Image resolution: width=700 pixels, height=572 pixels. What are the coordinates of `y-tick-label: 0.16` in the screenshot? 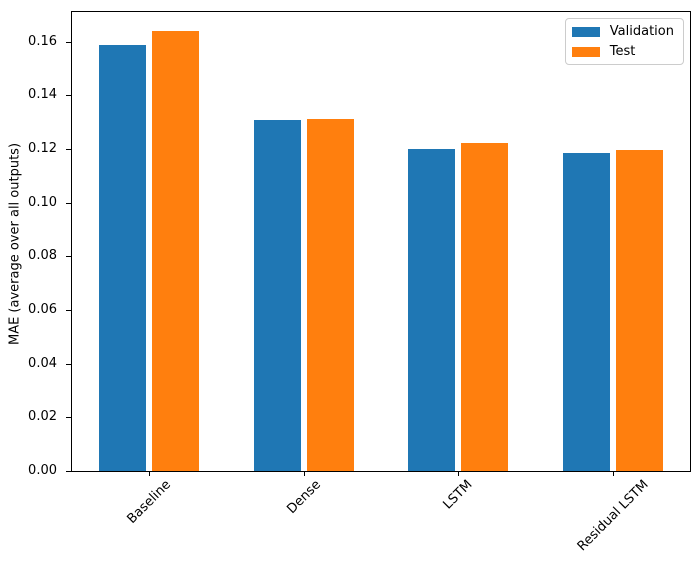 It's located at (42, 41).